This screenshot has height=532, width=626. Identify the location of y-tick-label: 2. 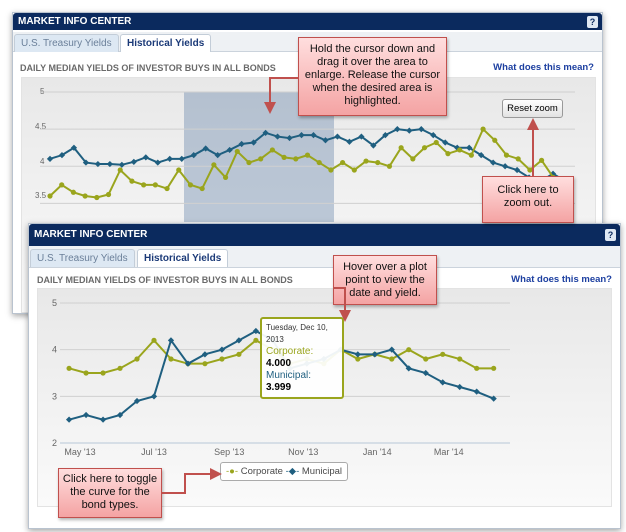
(54, 443).